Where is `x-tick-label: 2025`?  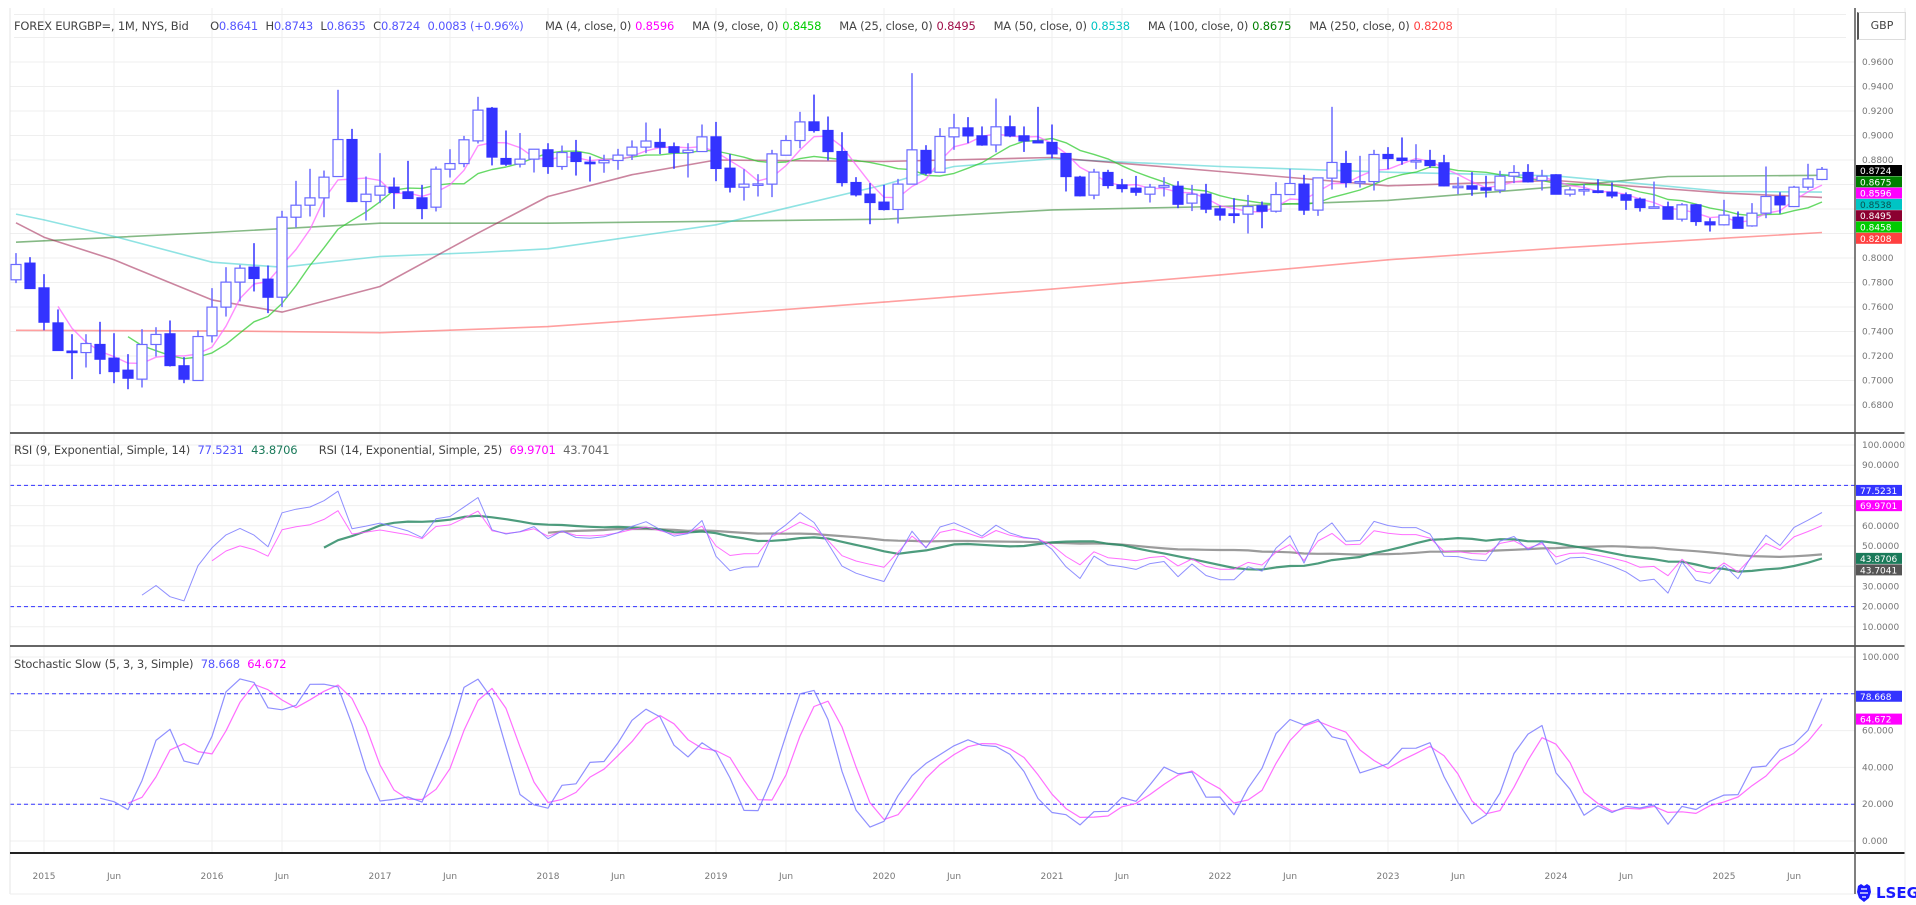
x-tick-label: 2025 is located at coordinates (1724, 877).